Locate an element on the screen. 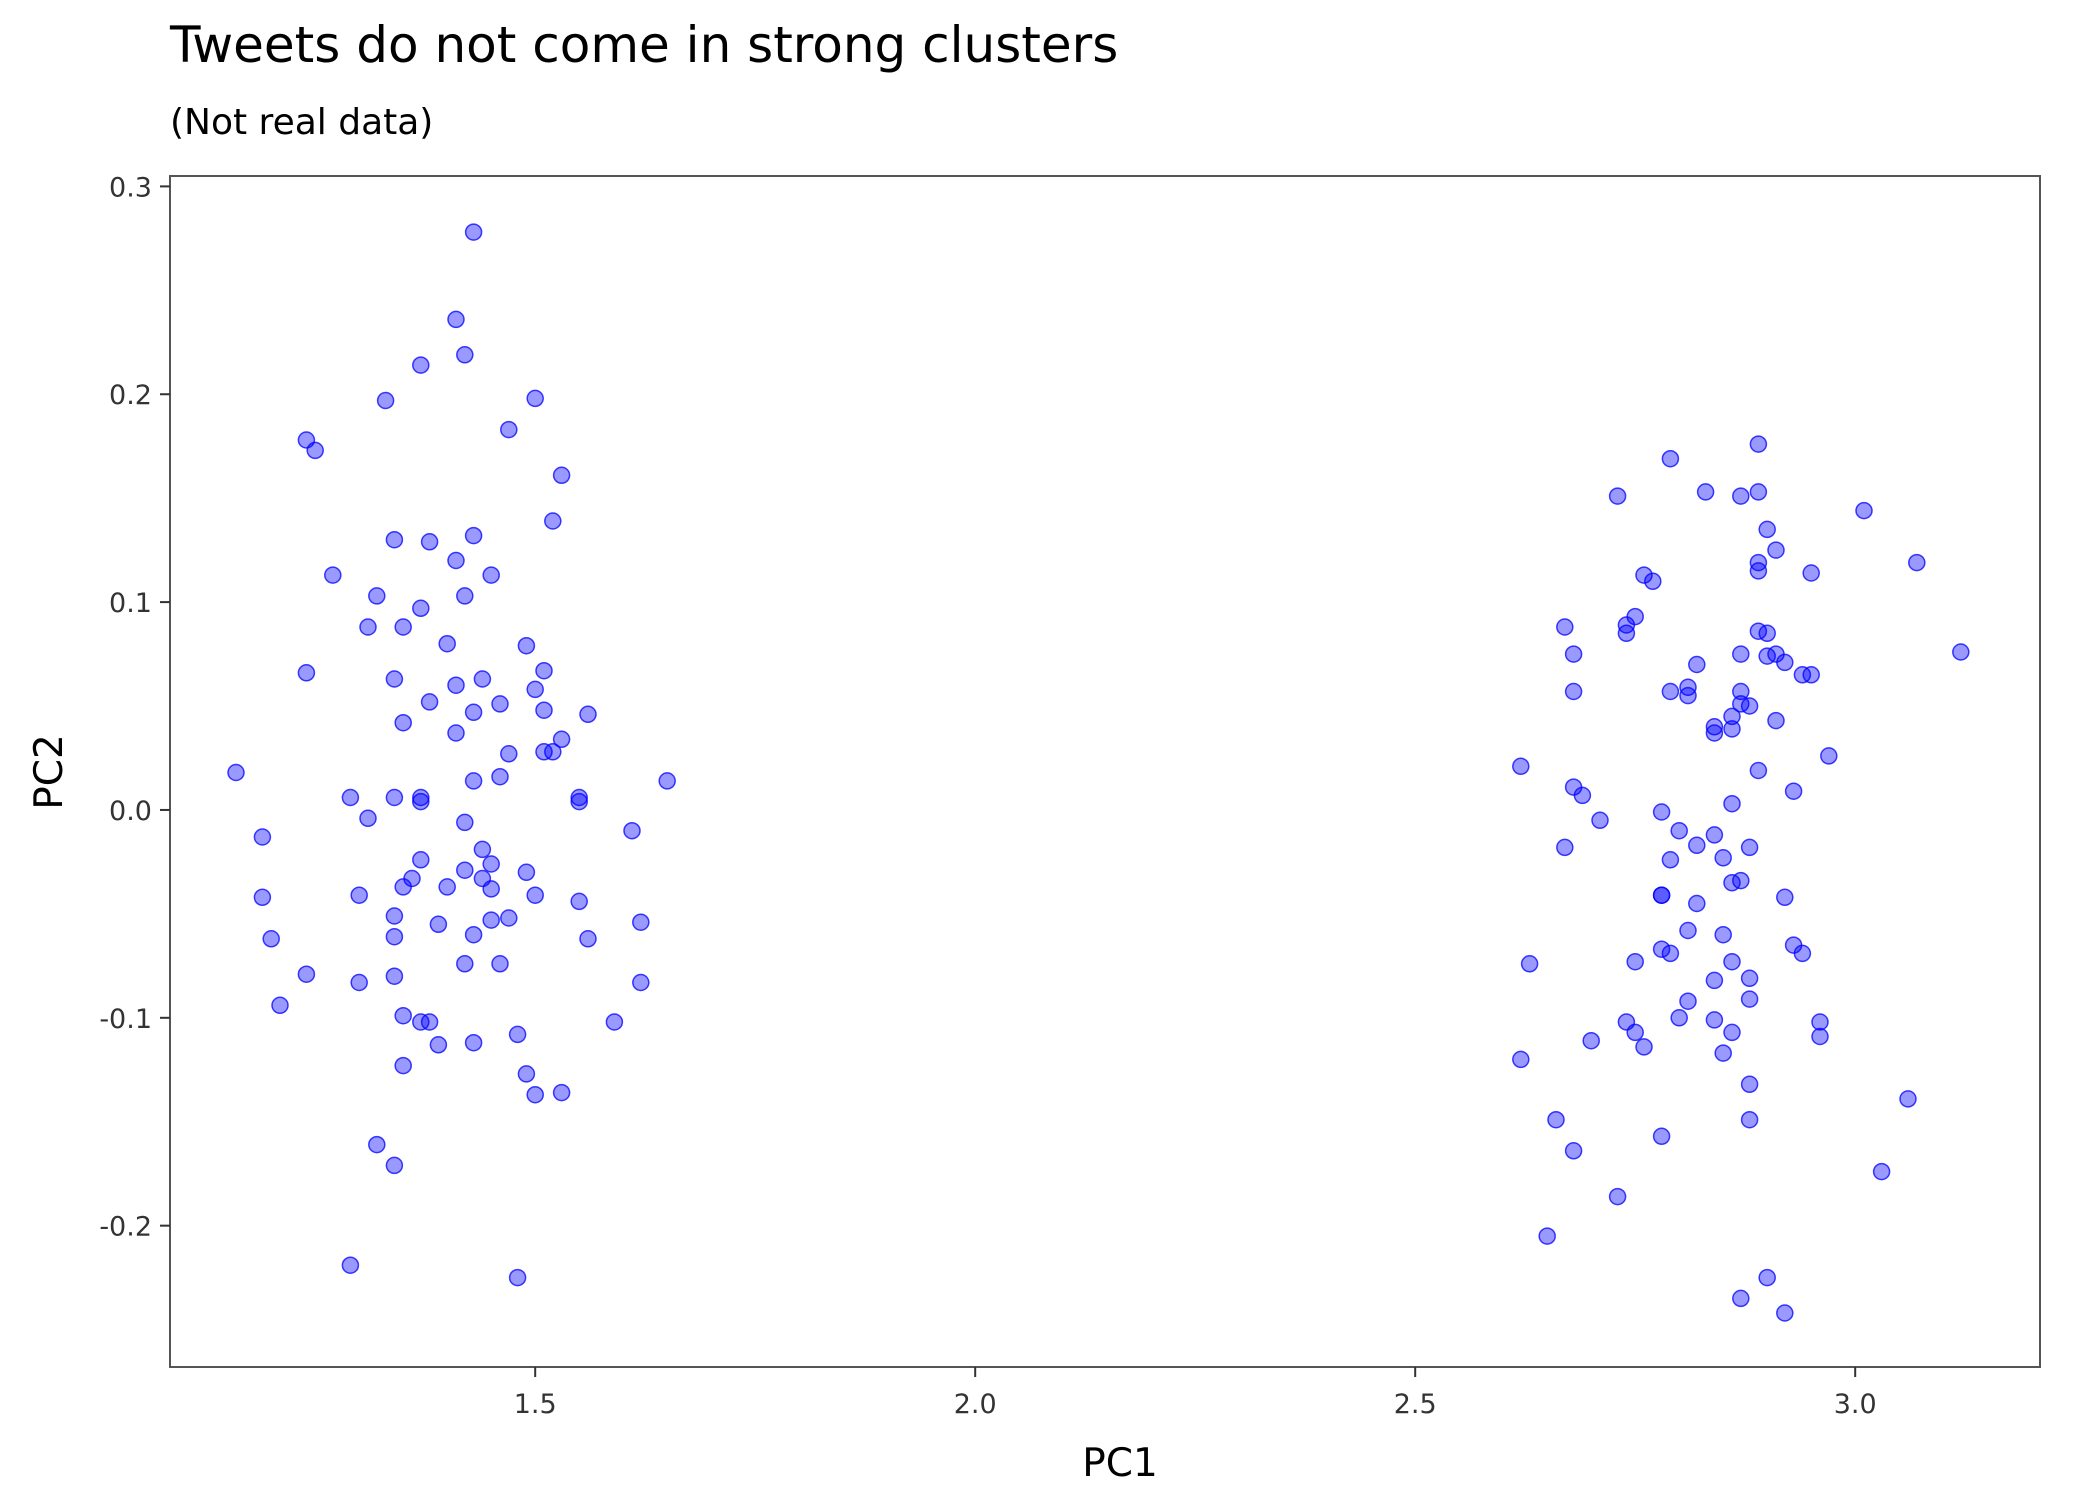 This screenshot has height=1499, width=2099. y-tick-label: 0.3 is located at coordinates (130, 187).